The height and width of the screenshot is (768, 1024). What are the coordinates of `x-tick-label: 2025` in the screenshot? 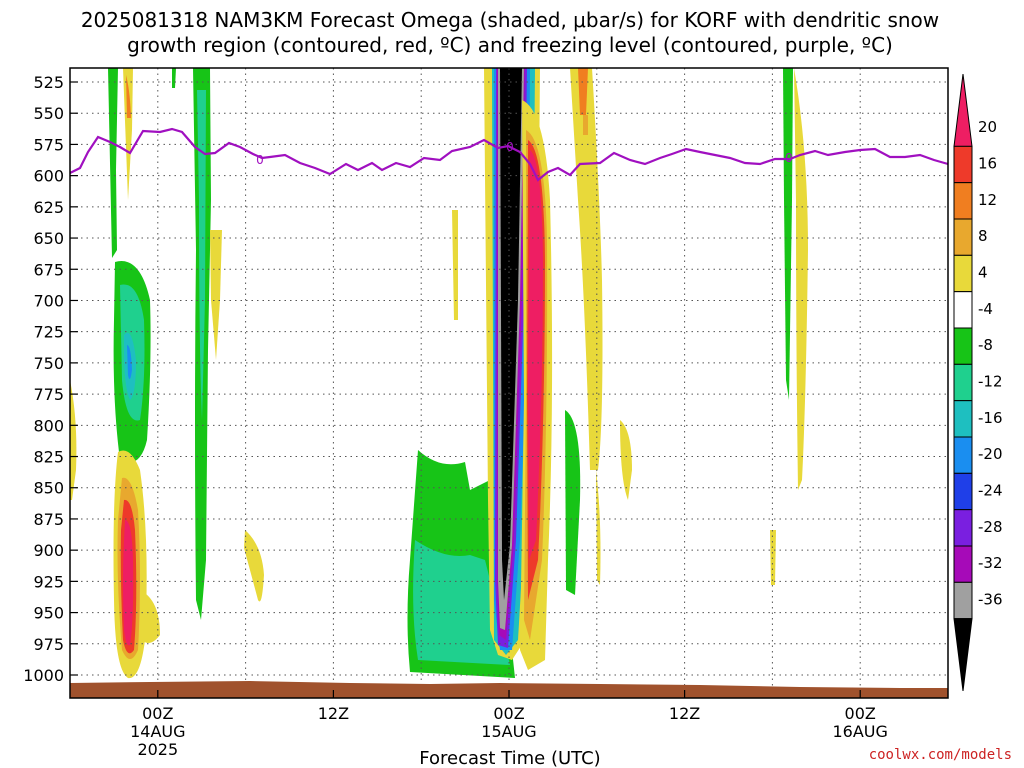 It's located at (157, 749).